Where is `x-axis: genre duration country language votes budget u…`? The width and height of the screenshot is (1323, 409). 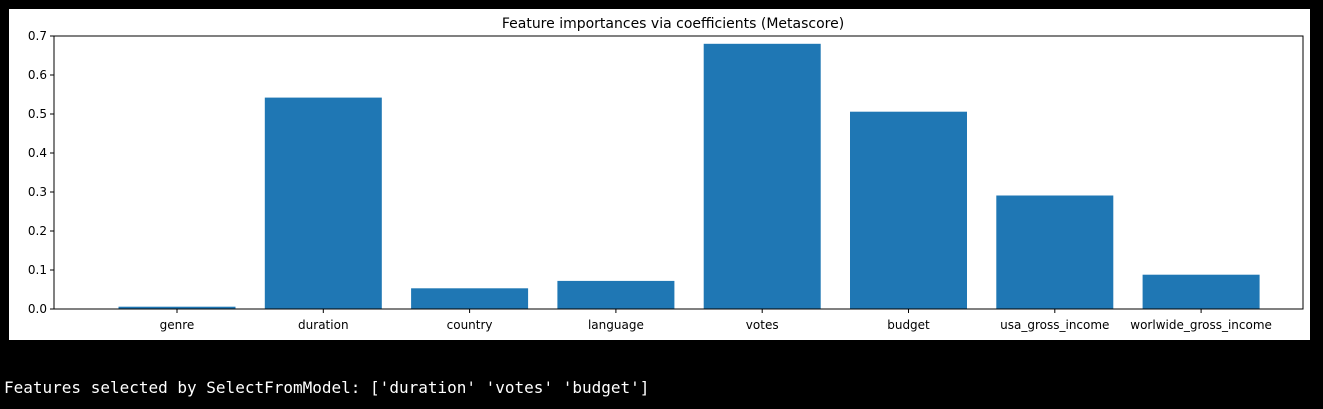
x-axis: genre duration country language votes budget u… is located at coordinates (716, 320).